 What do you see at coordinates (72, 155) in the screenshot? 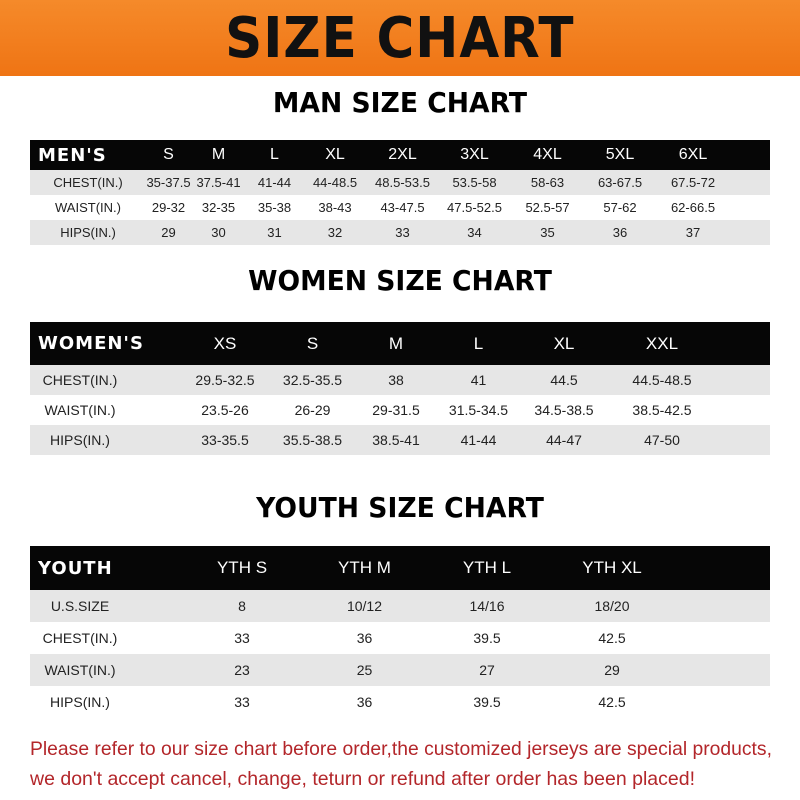
I see `table-header-label: MEN'S` at bounding box center [72, 155].